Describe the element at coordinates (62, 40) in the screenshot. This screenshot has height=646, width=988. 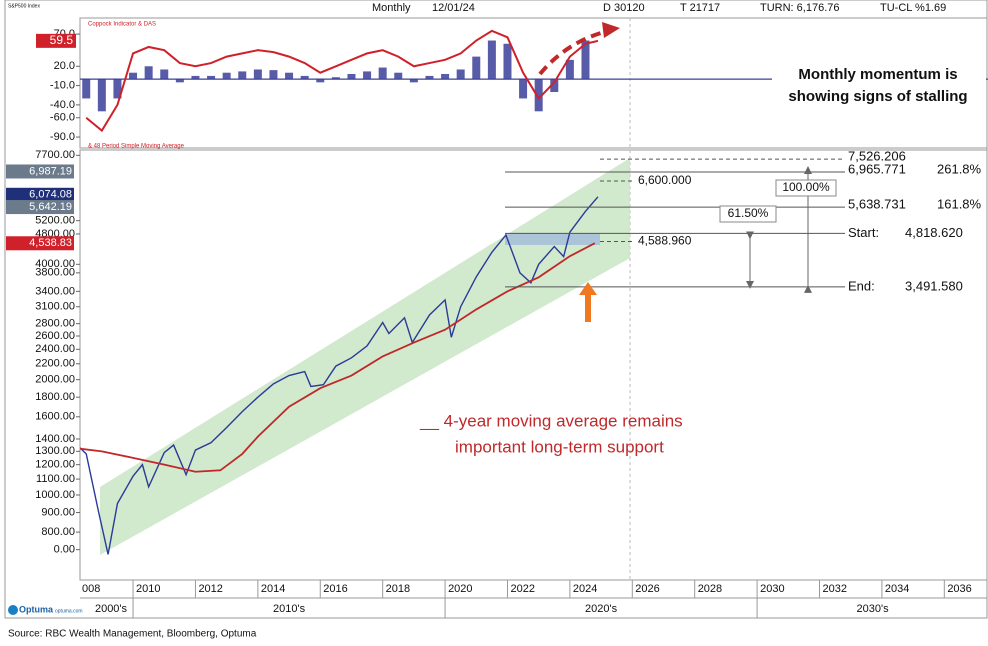
I see `current-value-label: 59.5` at that location.